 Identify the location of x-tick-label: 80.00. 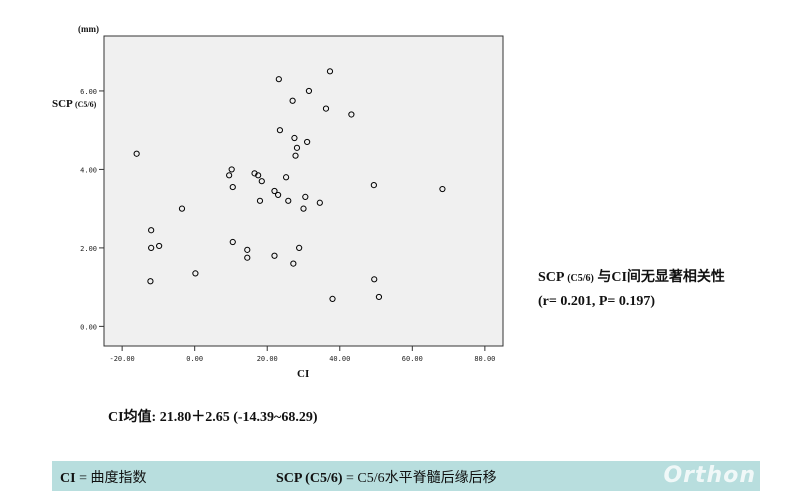
(484, 359).